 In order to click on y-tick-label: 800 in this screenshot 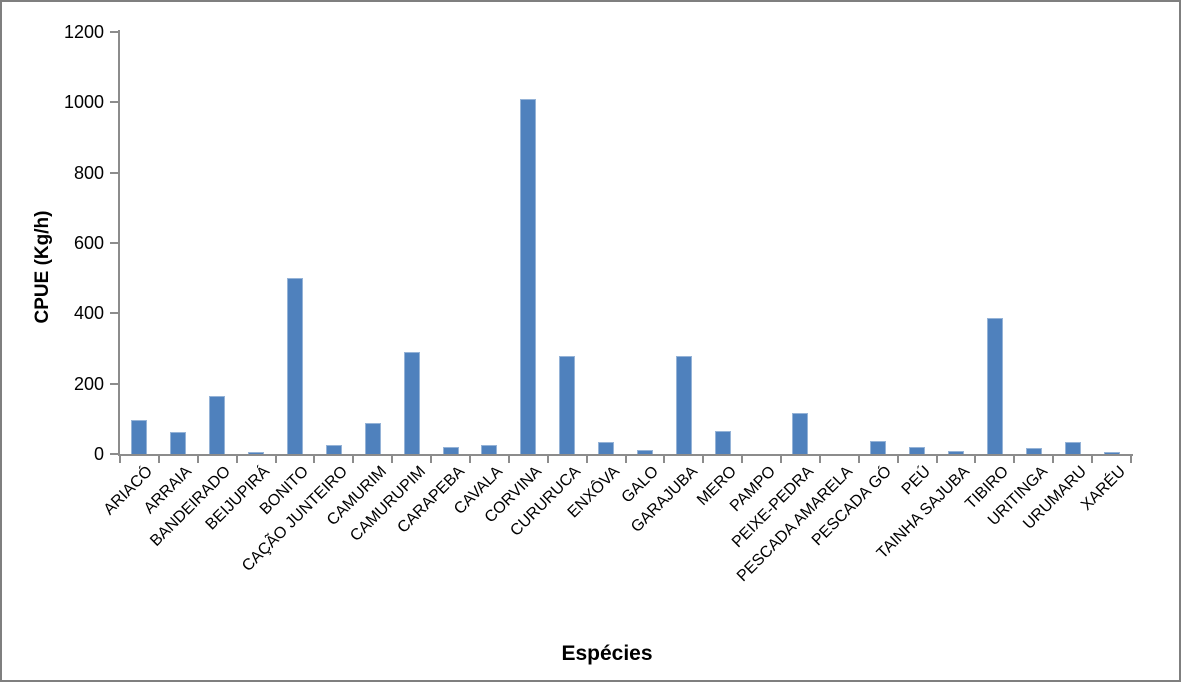, I will do `click(88, 172)`.